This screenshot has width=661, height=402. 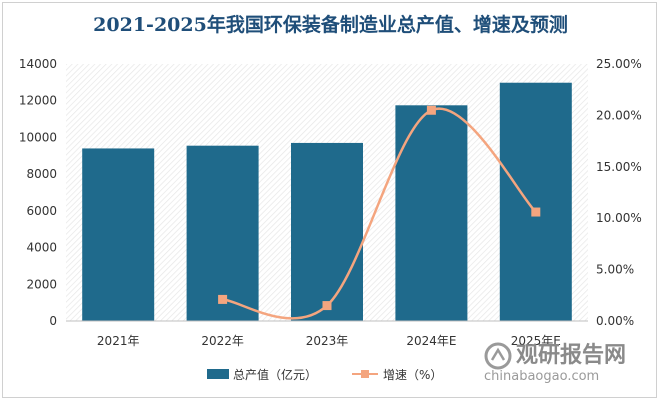 I want to click on x-tick-label: 2023年, so click(x=327, y=341).